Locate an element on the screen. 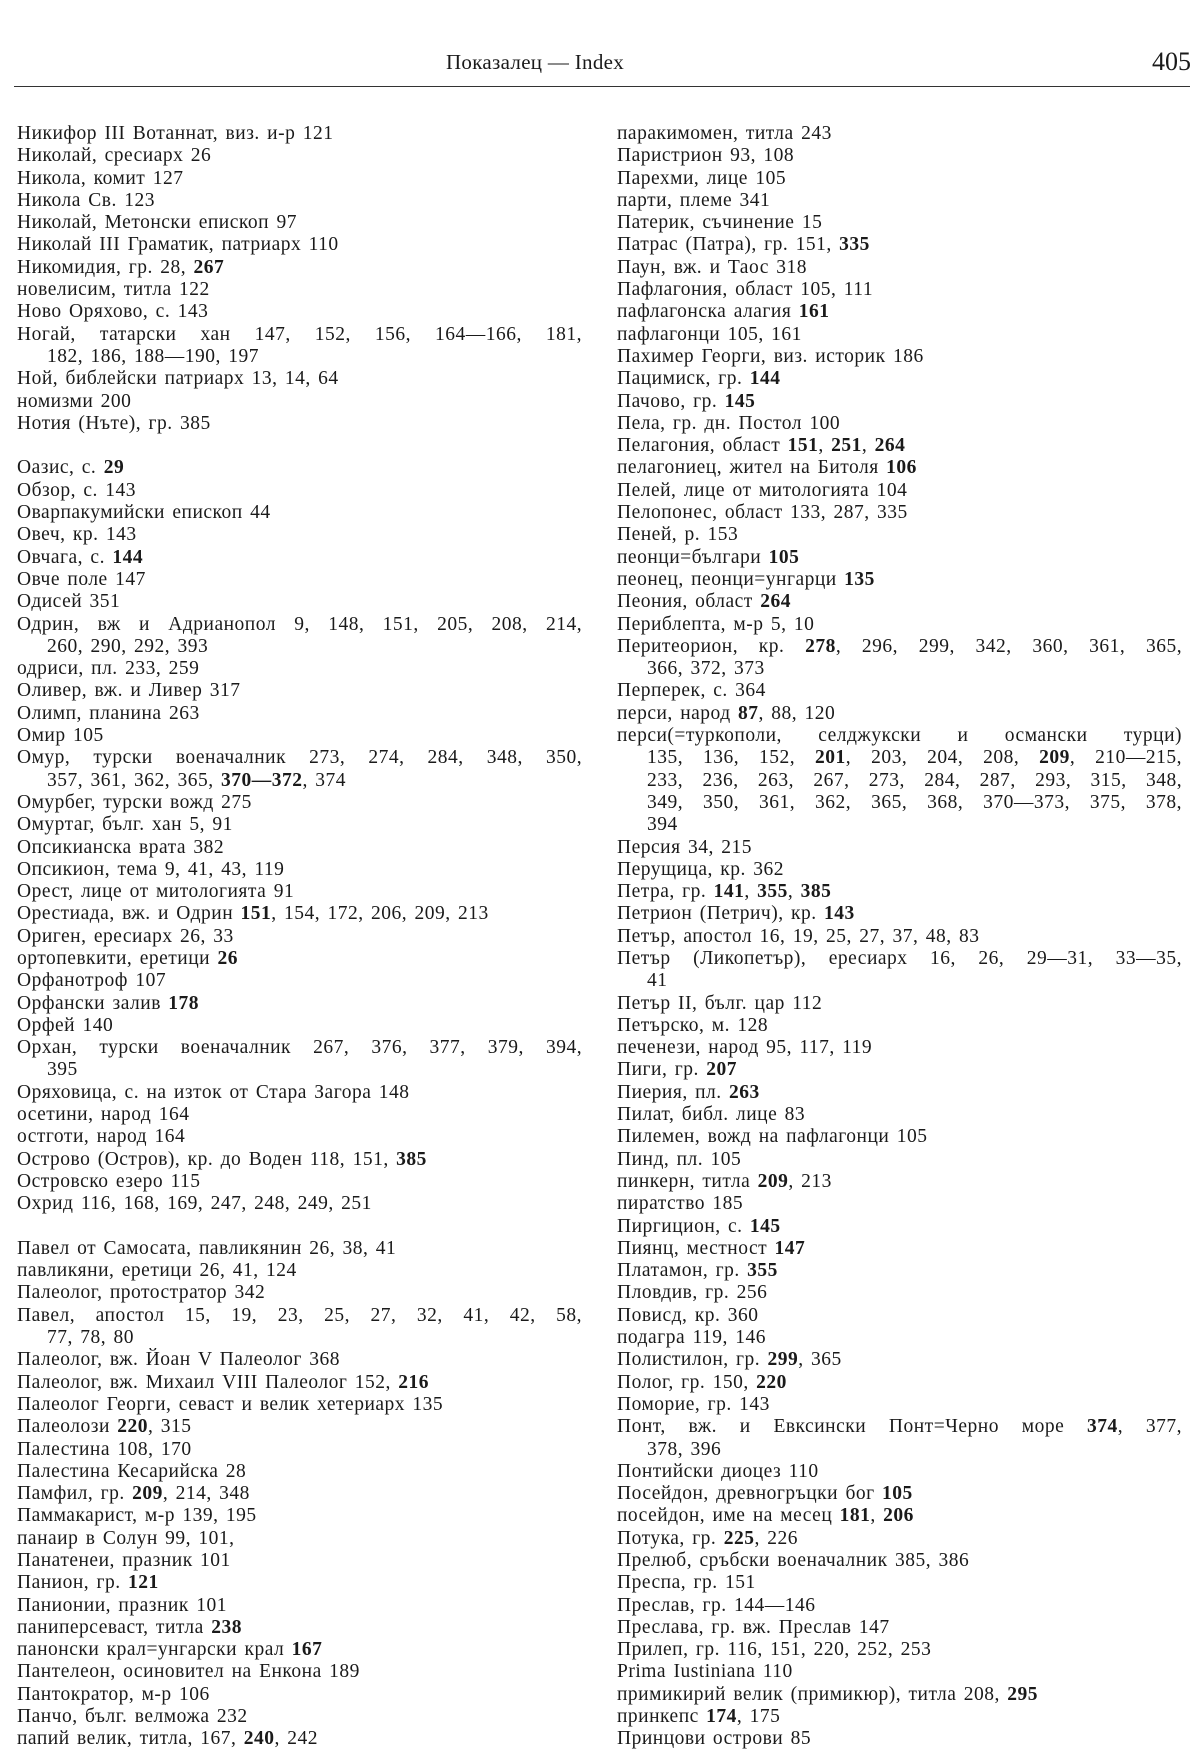 The image size is (1200, 1758). index-entry-line: Оливер, вж. и Ливер 317 is located at coordinates (129, 691).